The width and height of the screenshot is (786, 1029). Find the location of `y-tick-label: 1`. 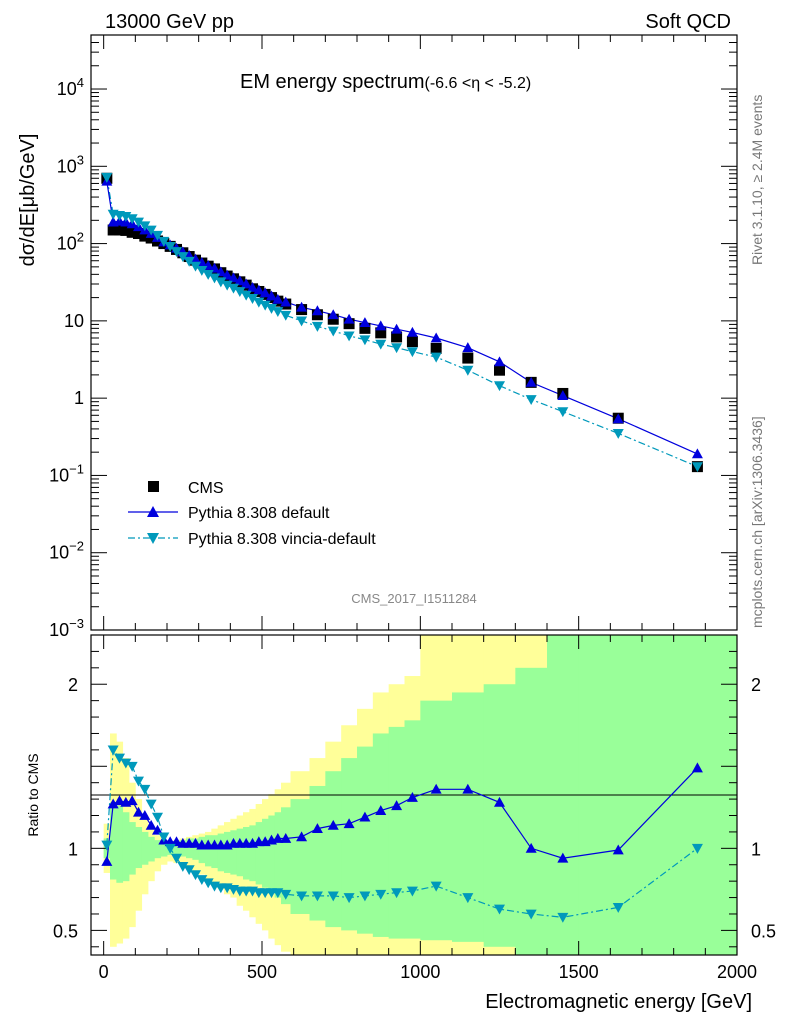

y-tick-label: 1 is located at coordinates (79, 398).